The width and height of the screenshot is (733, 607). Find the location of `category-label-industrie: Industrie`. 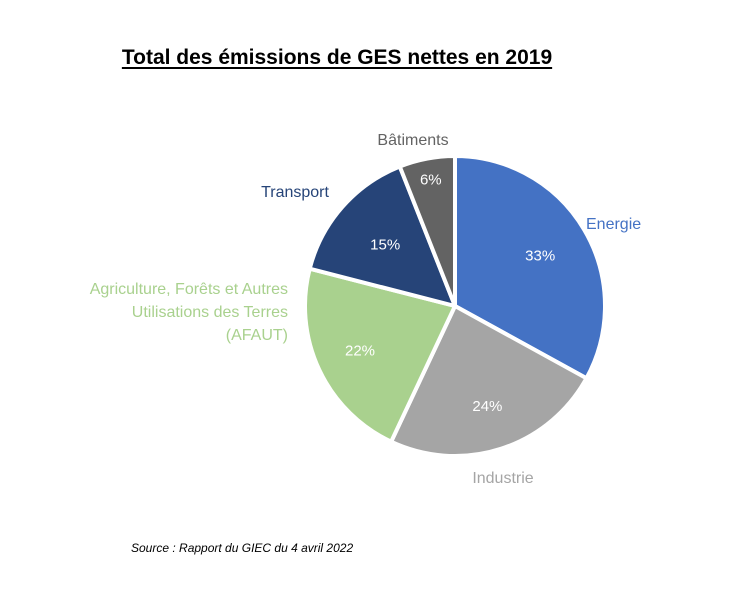

category-label-industrie: Industrie is located at coordinates (502, 478).